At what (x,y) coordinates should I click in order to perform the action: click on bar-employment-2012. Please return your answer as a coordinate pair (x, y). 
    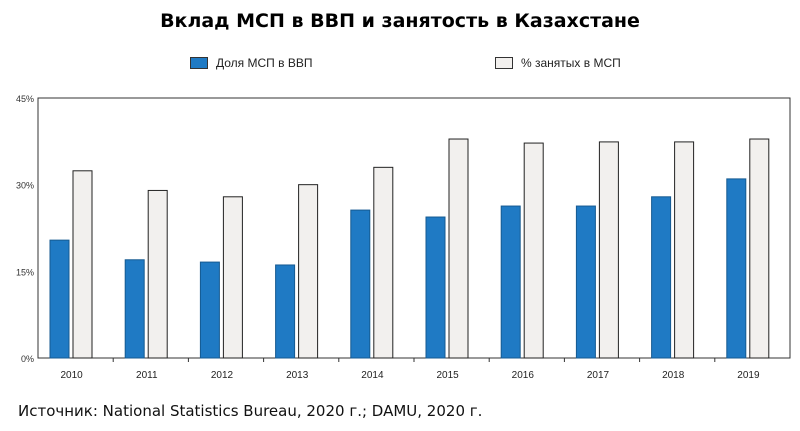
    Looking at the image, I should click on (232, 277).